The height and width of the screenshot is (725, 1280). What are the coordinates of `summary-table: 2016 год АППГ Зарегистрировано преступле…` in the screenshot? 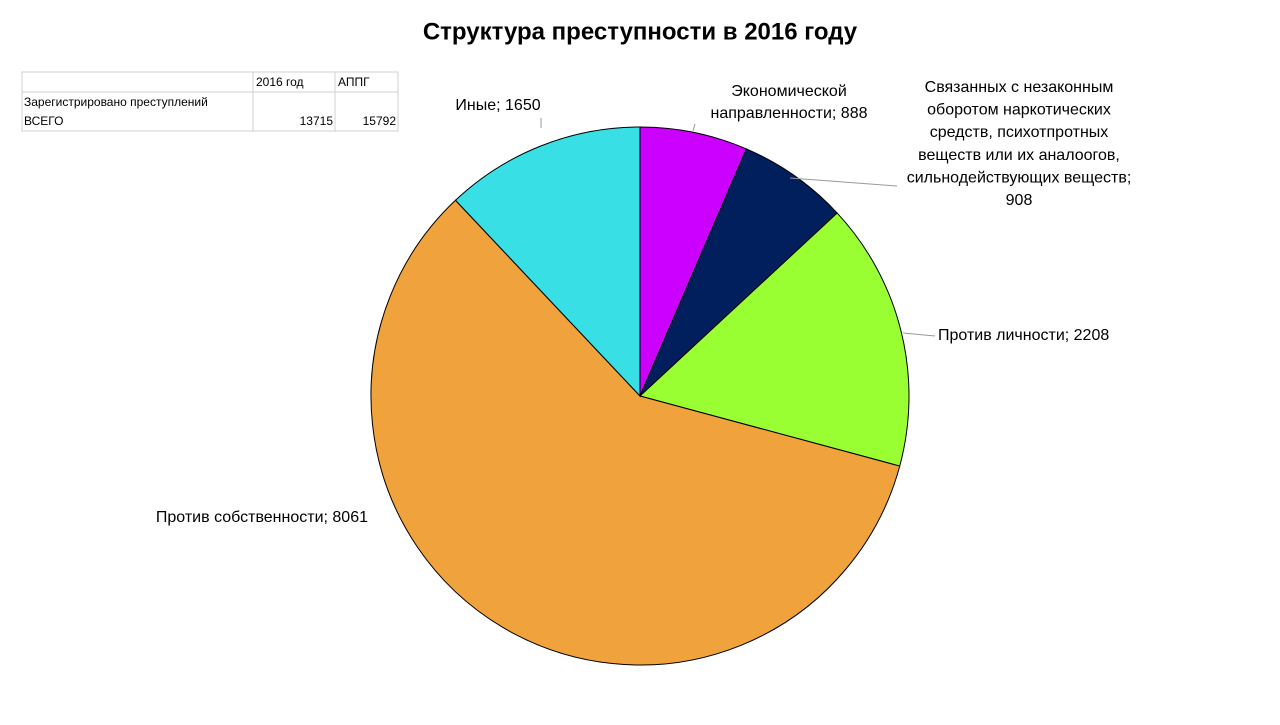 It's located at (210, 101).